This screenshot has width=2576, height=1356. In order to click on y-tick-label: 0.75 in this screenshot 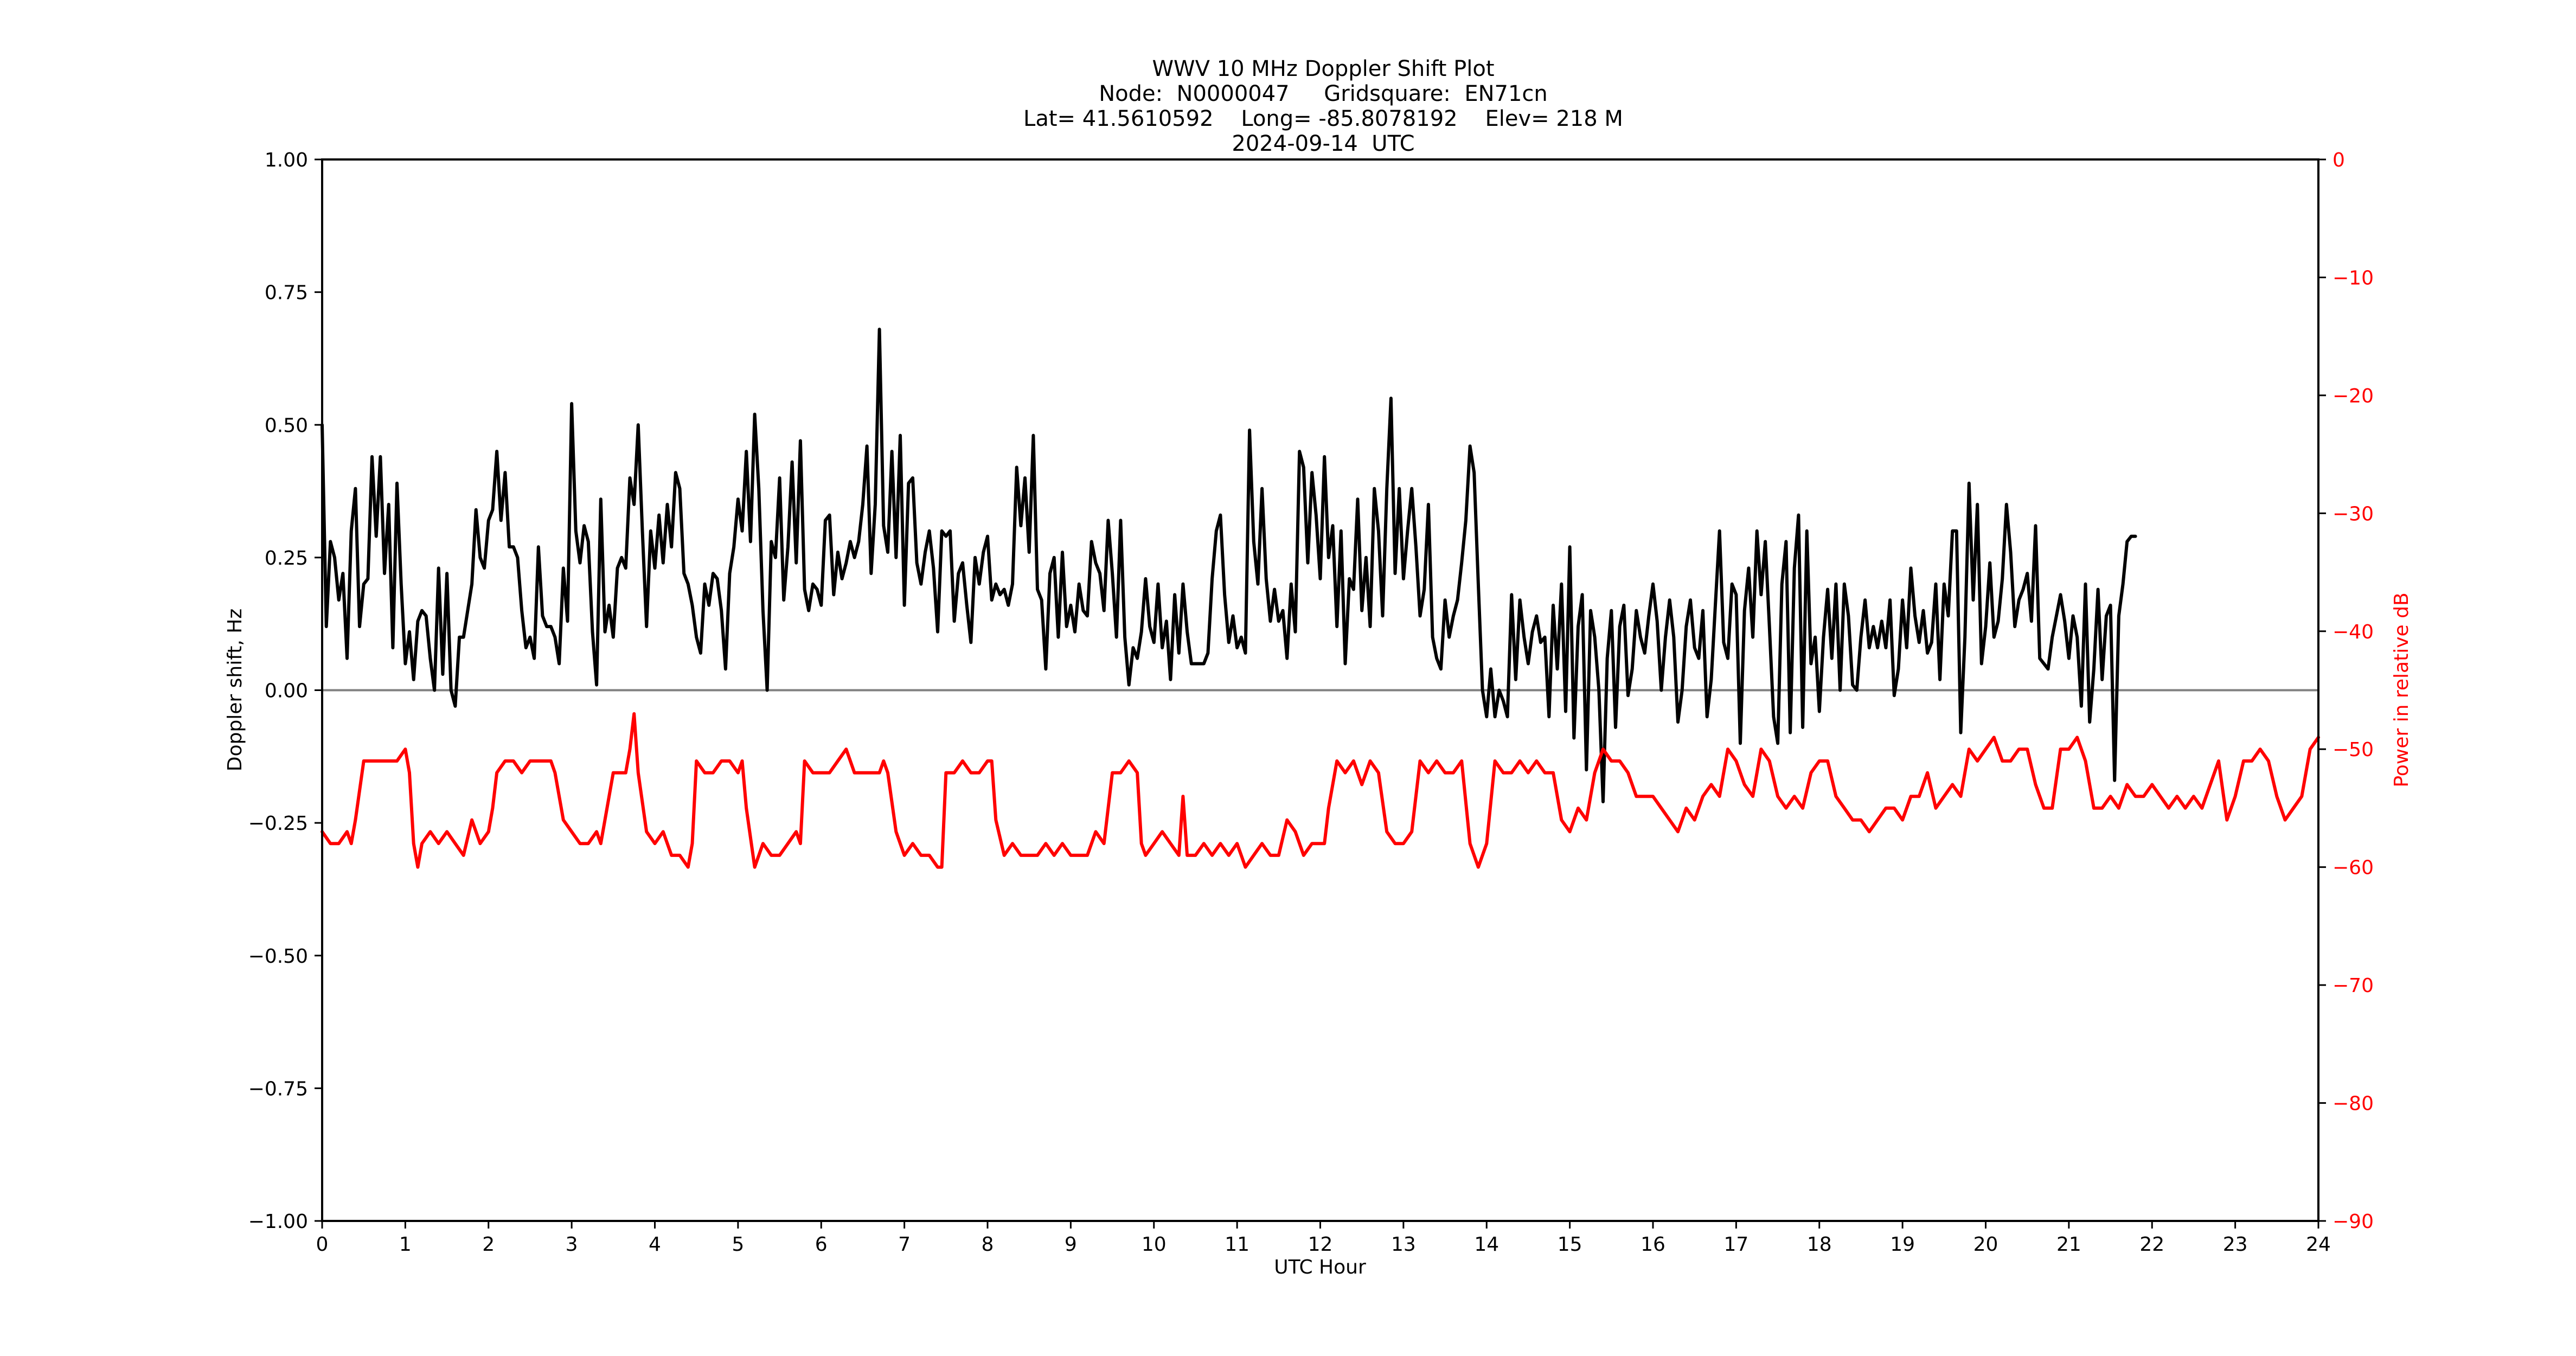, I will do `click(286, 293)`.